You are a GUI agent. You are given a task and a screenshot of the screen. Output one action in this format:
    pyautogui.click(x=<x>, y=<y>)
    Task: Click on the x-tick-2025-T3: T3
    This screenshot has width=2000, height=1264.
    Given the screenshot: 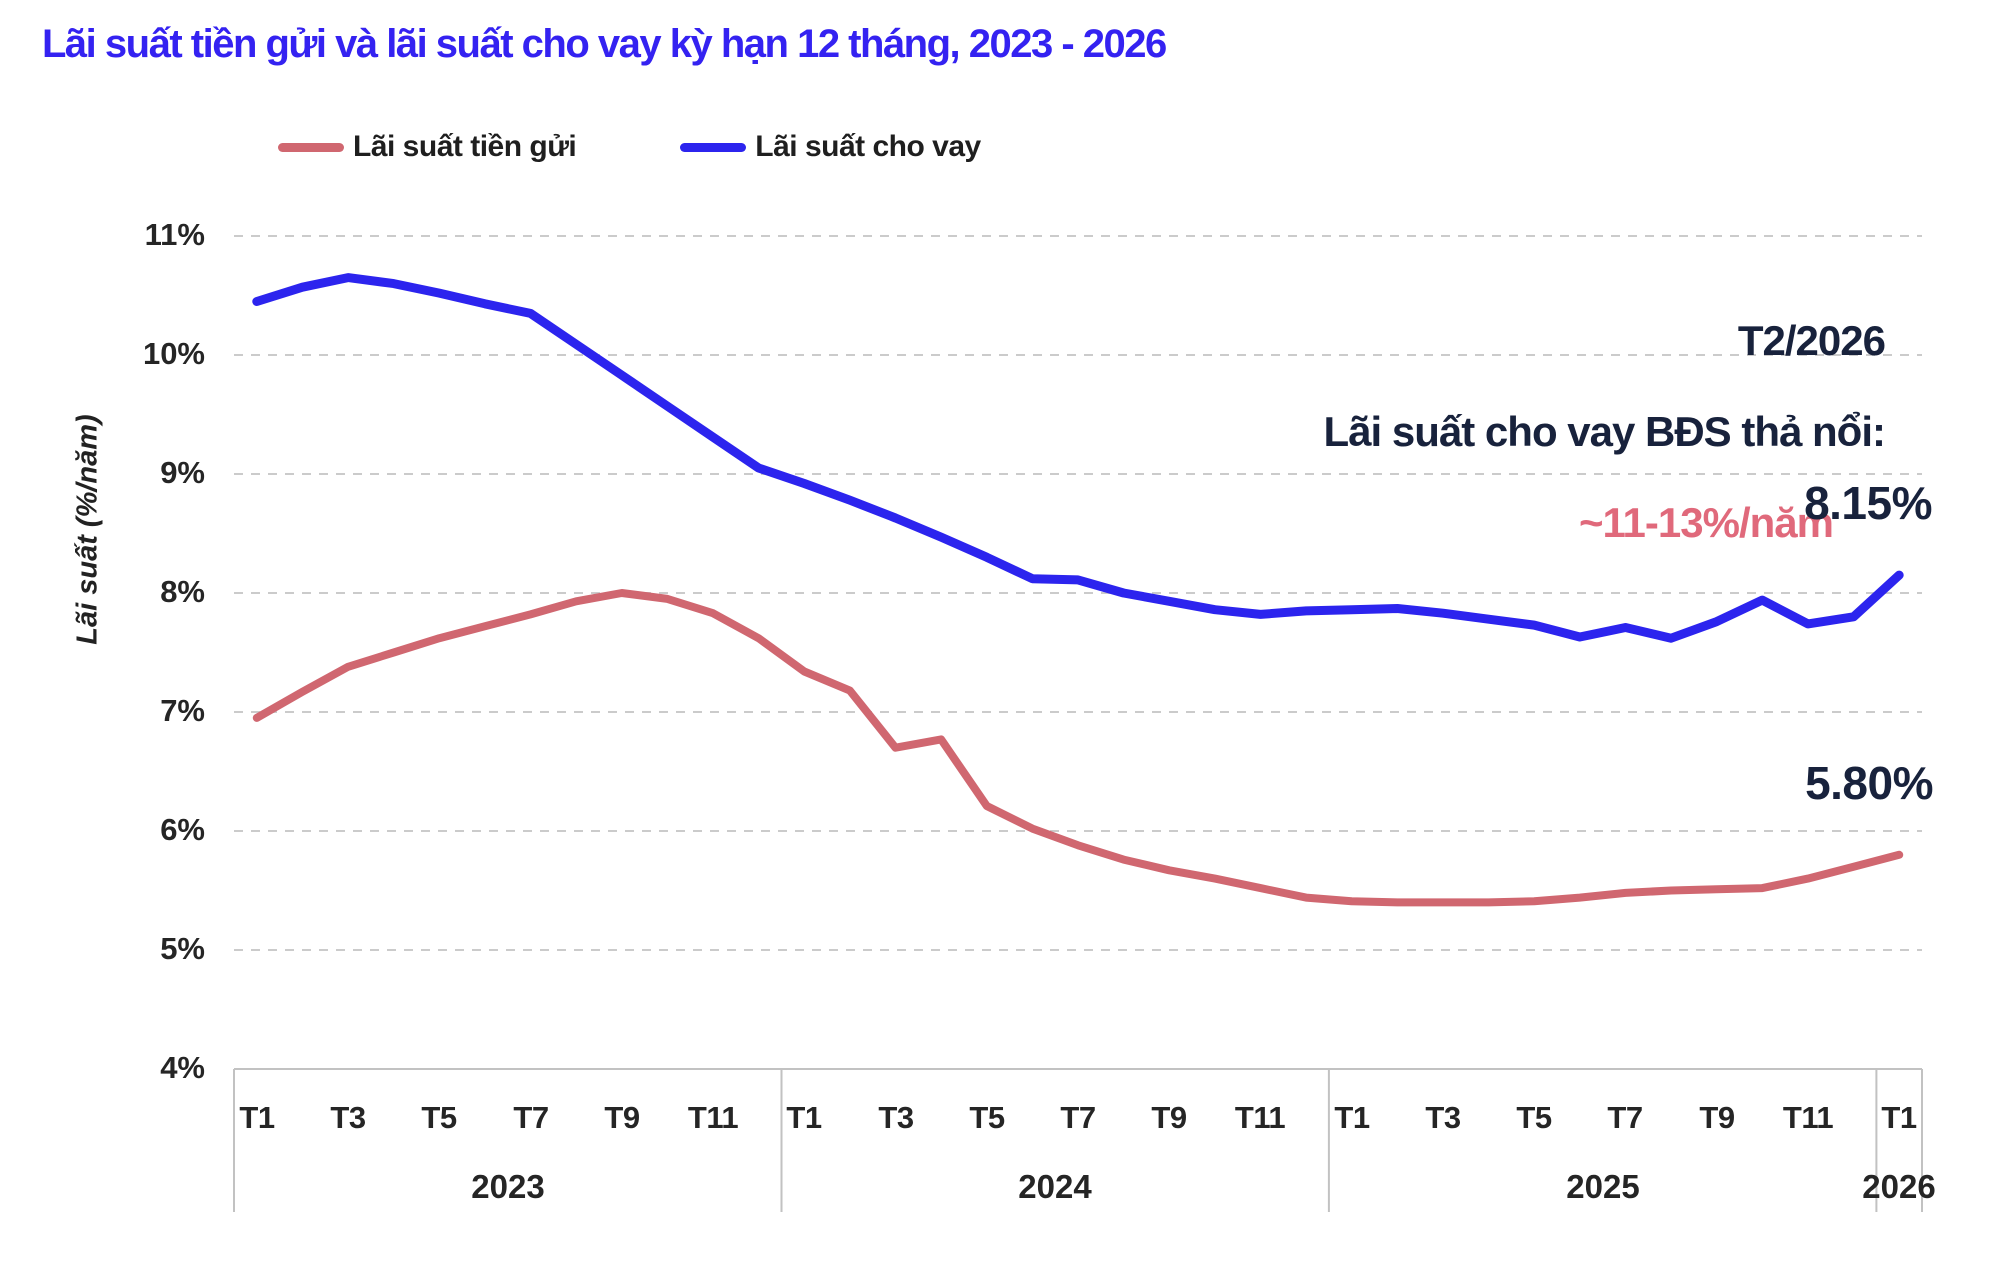 What is the action you would take?
    pyautogui.click(x=1443, y=1117)
    